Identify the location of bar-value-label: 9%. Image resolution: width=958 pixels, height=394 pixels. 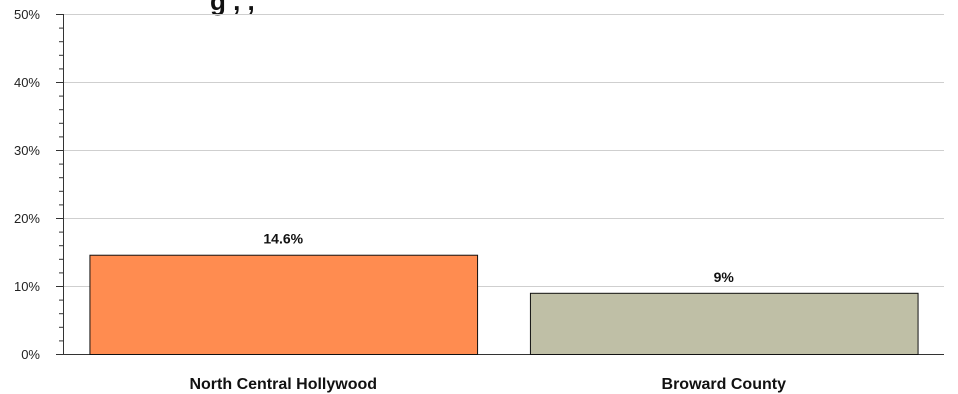
(724, 277).